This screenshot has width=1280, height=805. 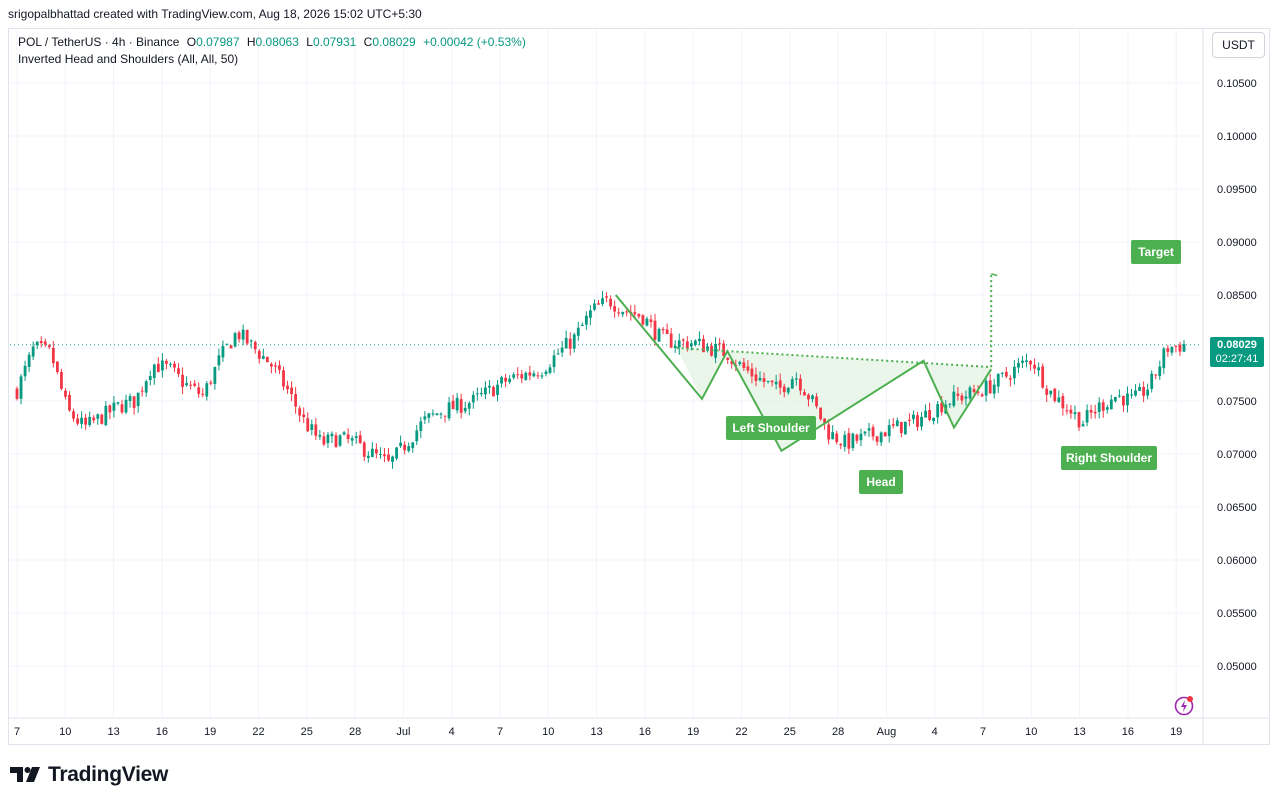 I want to click on alert-bolt-icon, so click(x=1184, y=705).